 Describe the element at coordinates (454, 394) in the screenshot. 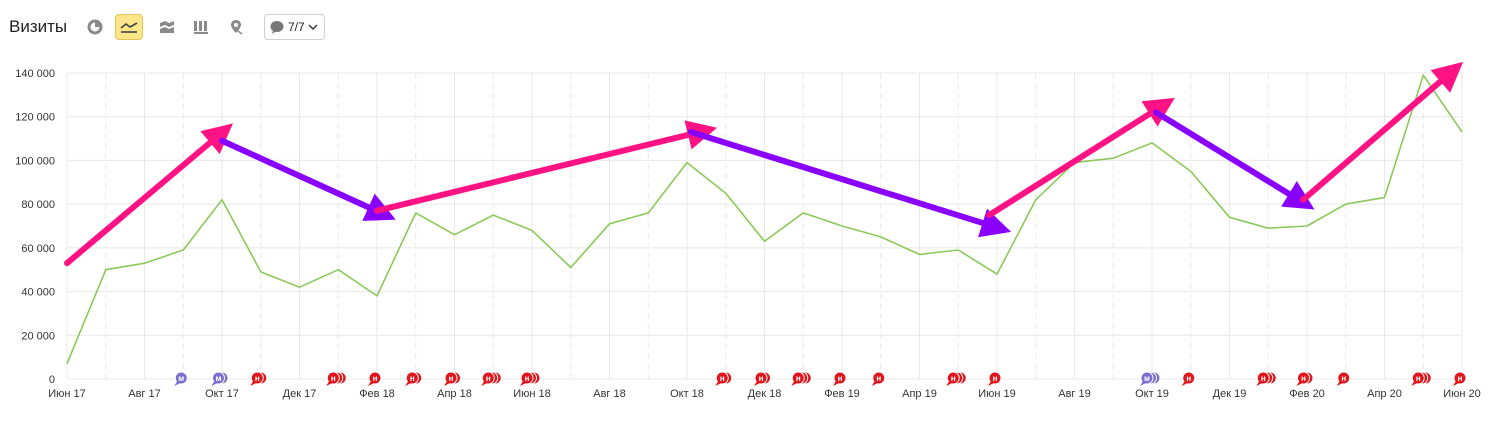

I see `x-tick-label: Апр 18` at that location.